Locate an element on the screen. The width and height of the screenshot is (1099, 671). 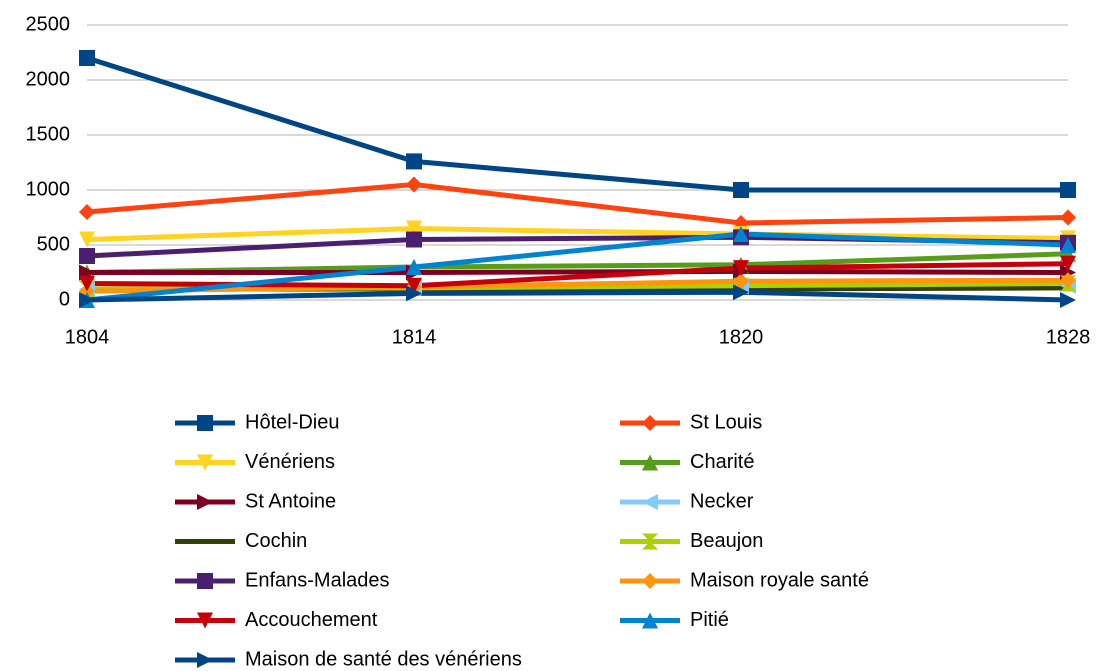
legend-label: Cochin is located at coordinates (276, 541).